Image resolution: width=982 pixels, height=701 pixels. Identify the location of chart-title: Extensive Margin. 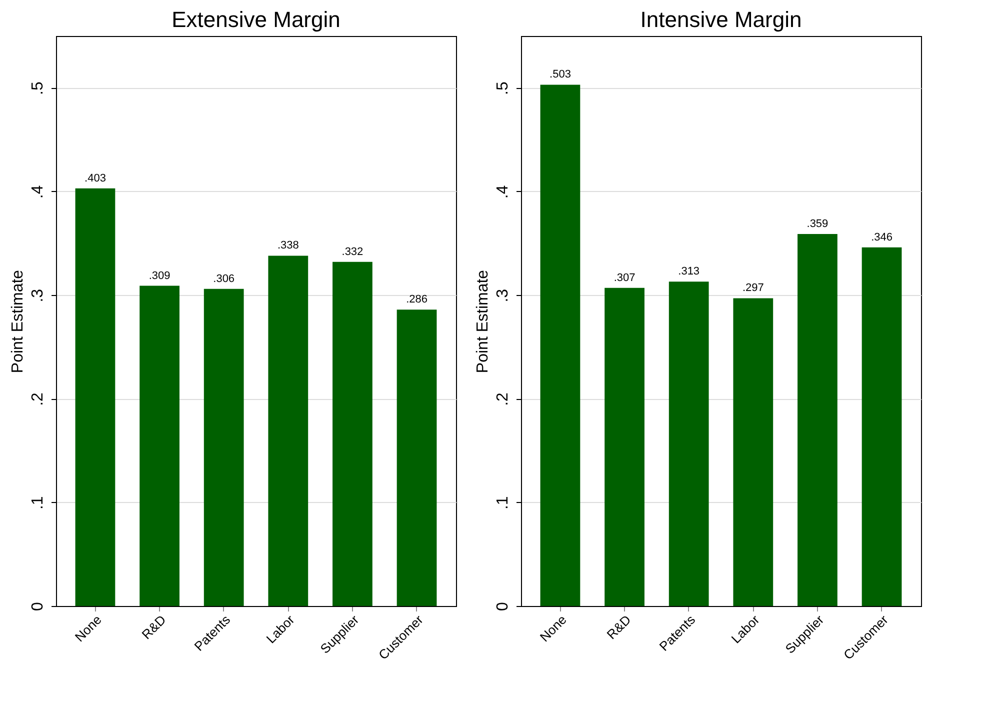
(256, 19).